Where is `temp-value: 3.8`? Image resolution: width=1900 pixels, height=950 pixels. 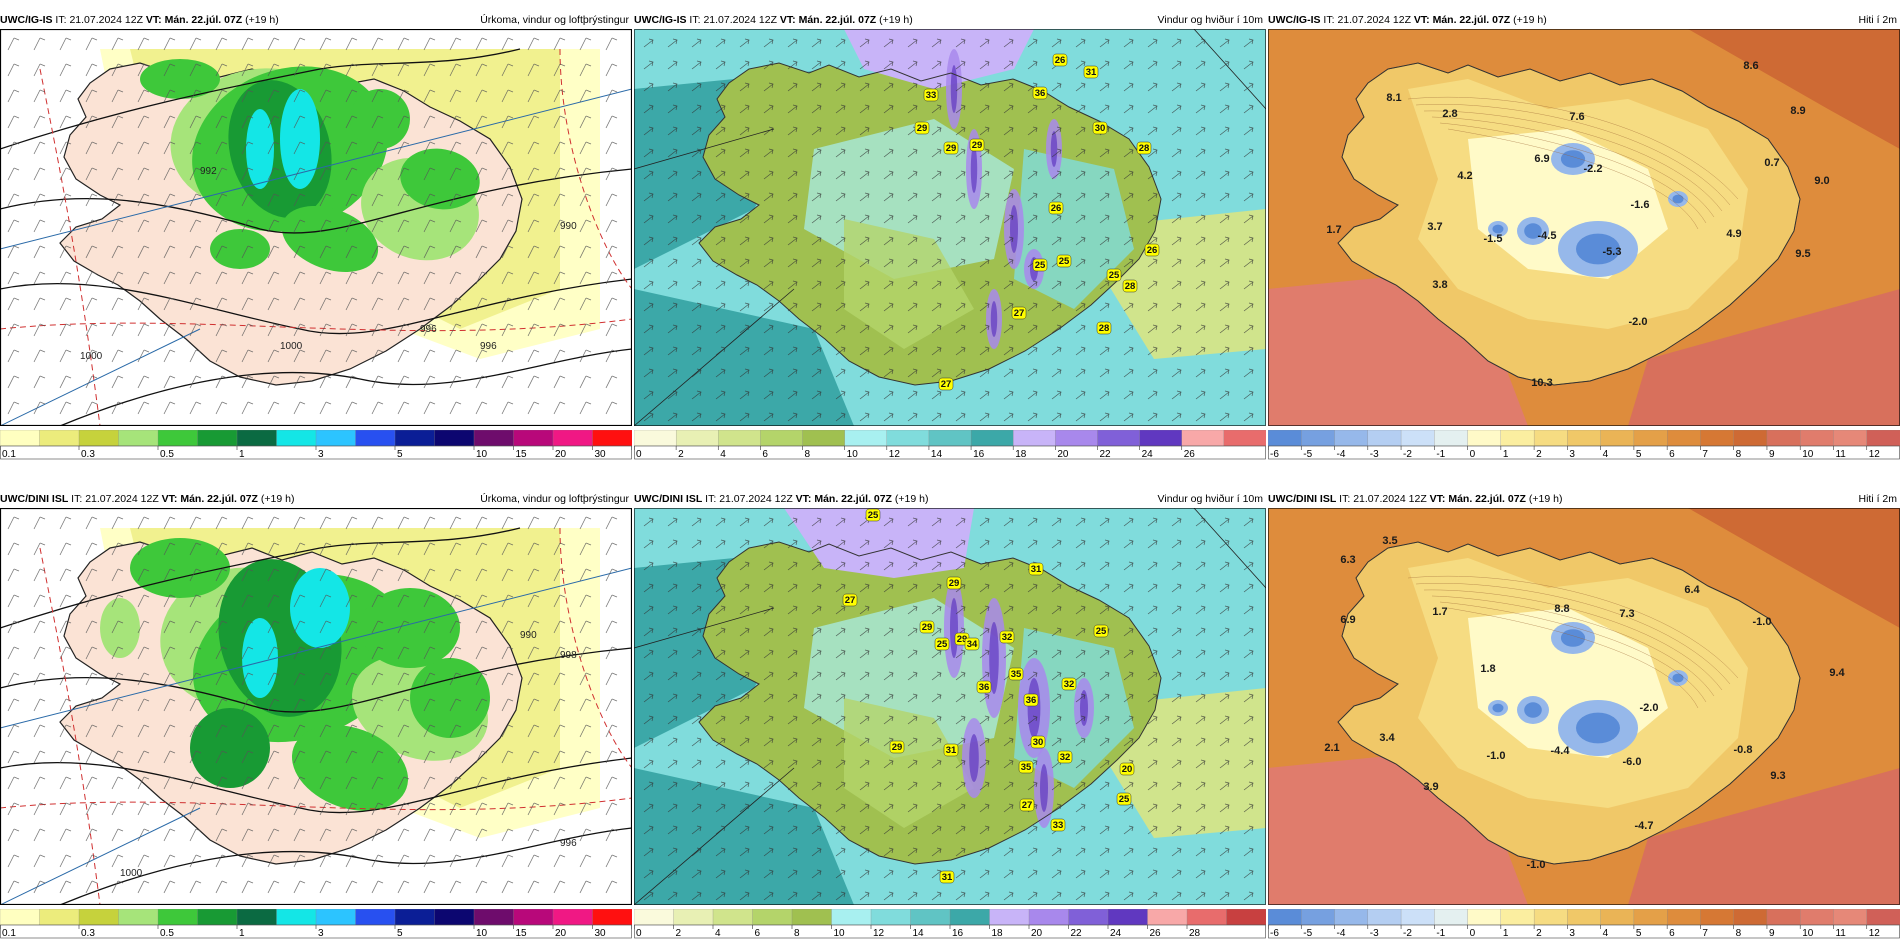 temp-value: 3.8 is located at coordinates (1439, 285).